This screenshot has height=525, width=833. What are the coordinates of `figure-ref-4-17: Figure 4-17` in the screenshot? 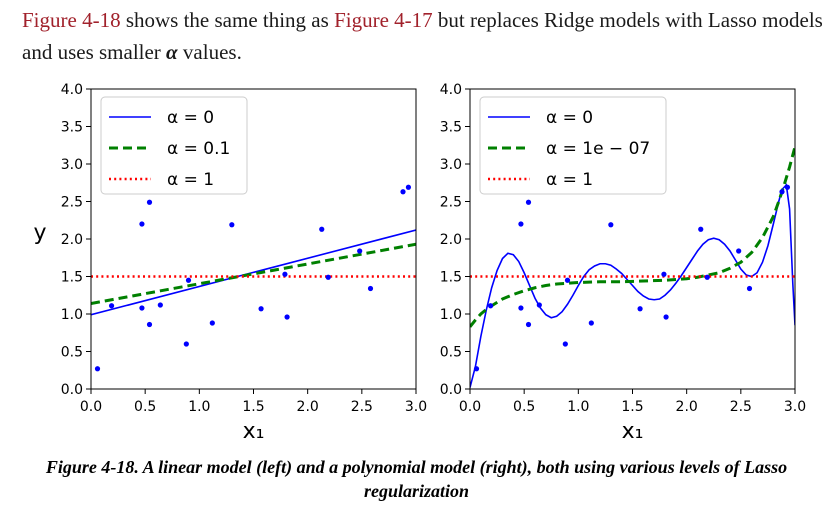 It's located at (383, 20).